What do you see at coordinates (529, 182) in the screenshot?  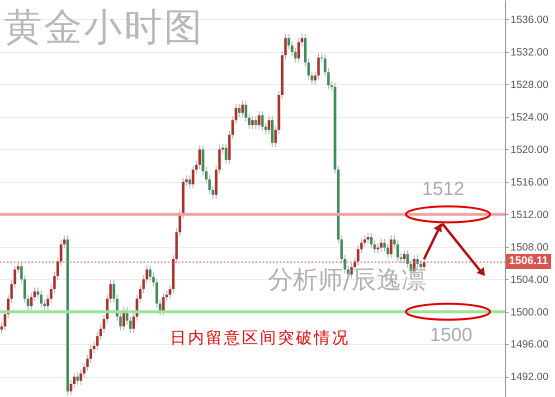 I see `y-tick-label: 1516.00` at bounding box center [529, 182].